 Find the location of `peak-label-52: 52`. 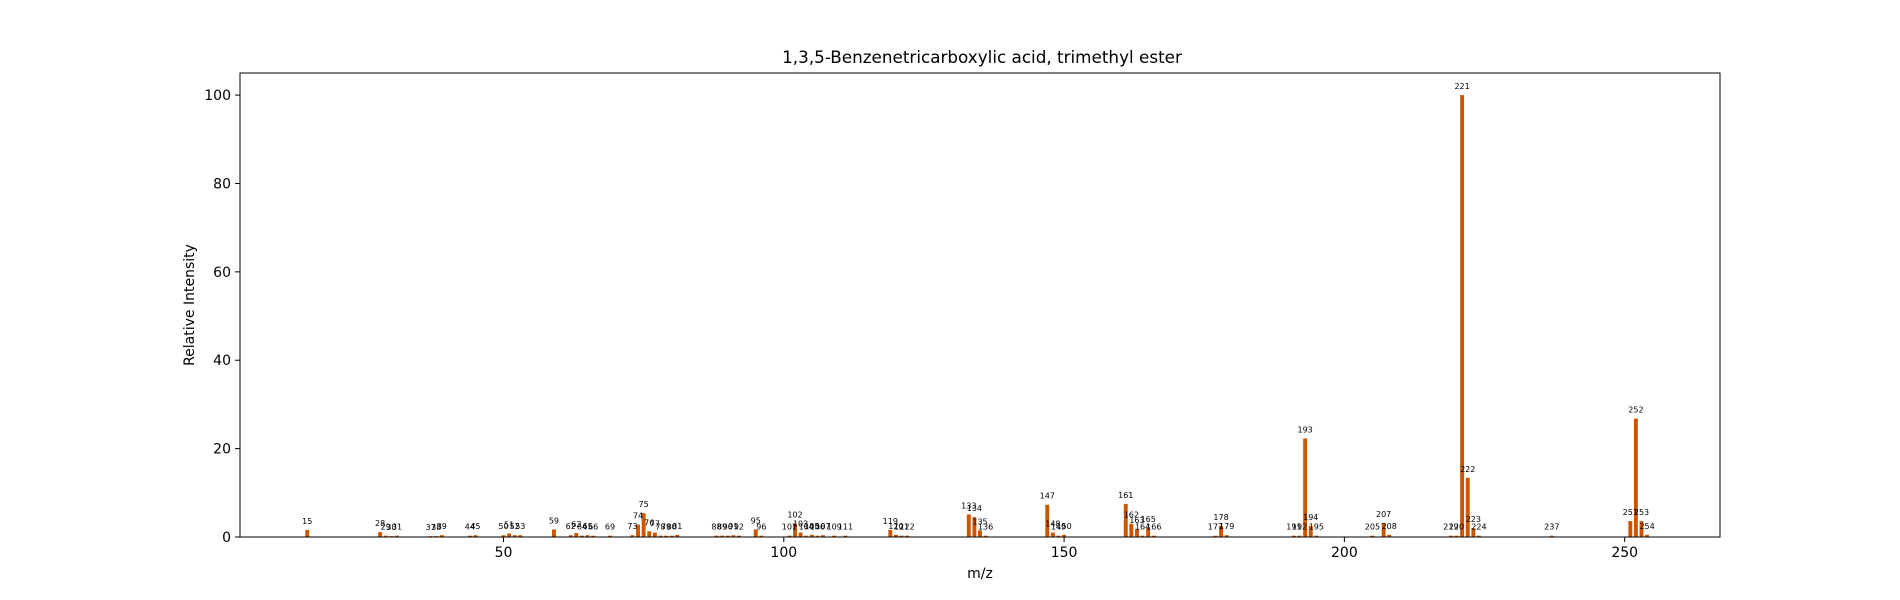

peak-label-52: 52 is located at coordinates (515, 526).